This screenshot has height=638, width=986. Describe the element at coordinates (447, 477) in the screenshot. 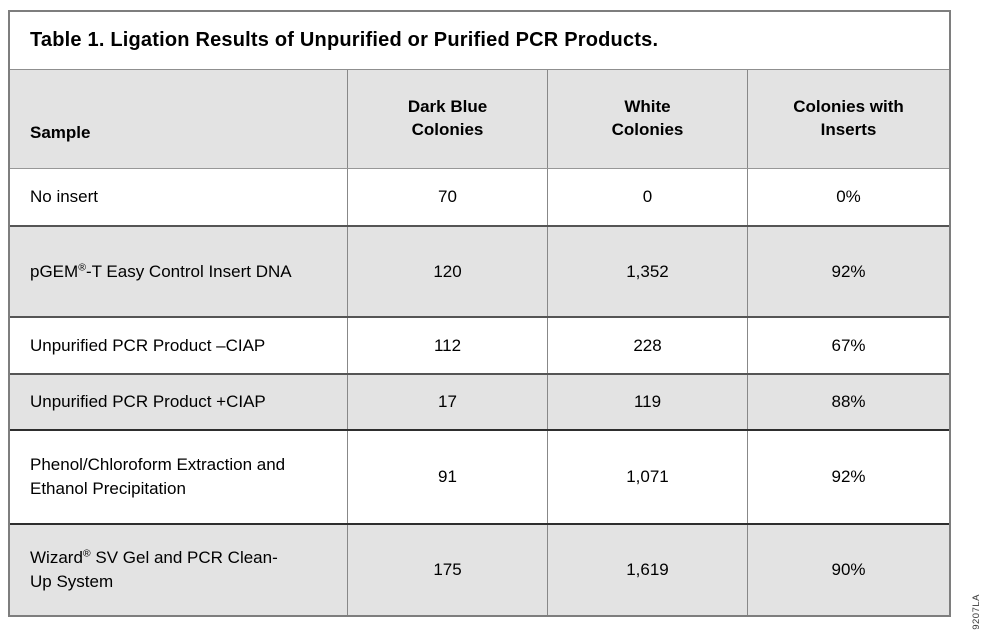

I see `dark-blue-colonies-cell: 91` at that location.